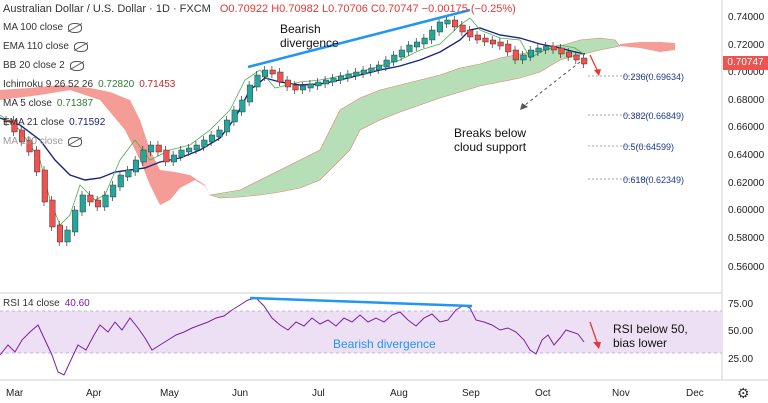 The width and height of the screenshot is (768, 403). Describe the element at coordinates (746, 183) in the screenshot. I see `price-tick-label: 0.62000` at that location.